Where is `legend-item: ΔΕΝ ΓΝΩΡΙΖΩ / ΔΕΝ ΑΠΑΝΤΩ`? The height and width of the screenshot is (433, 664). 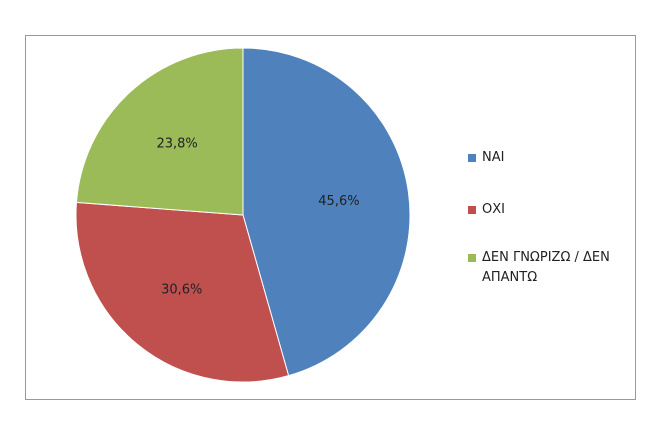 legend-item: ΔΕΝ ΓΝΩΡΙΖΩ / ΔΕΝ ΑΠΑΝΤΩ is located at coordinates (555, 268).